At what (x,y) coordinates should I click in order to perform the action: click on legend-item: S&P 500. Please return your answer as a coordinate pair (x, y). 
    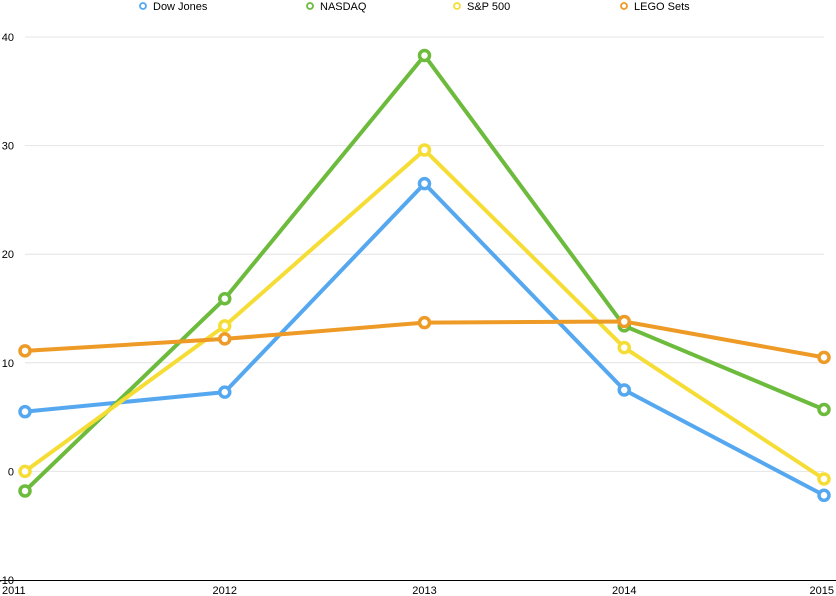
    Looking at the image, I should click on (481, 7).